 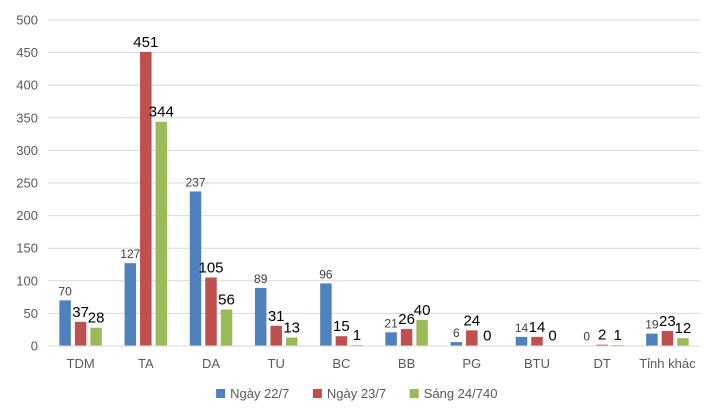 What do you see at coordinates (326, 274) in the screenshot?
I see `data-label-ngay-22-7-bc: 96` at bounding box center [326, 274].